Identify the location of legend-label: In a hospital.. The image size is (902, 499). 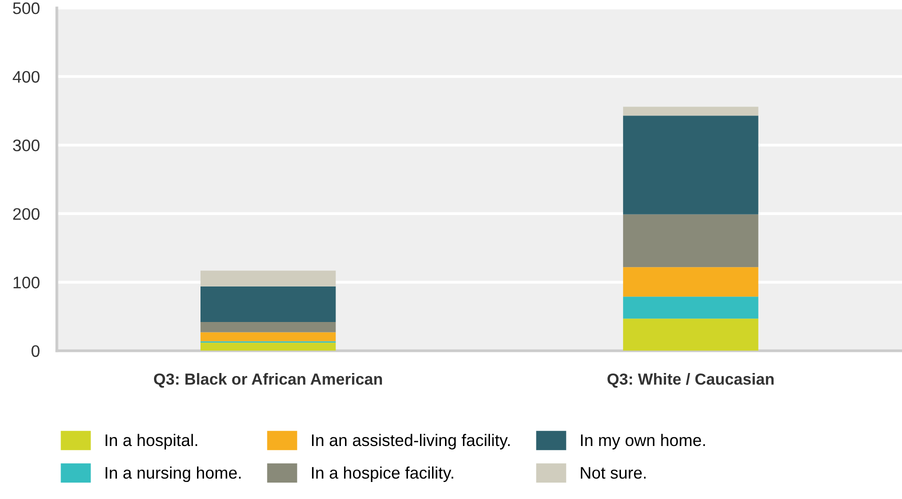
(152, 442).